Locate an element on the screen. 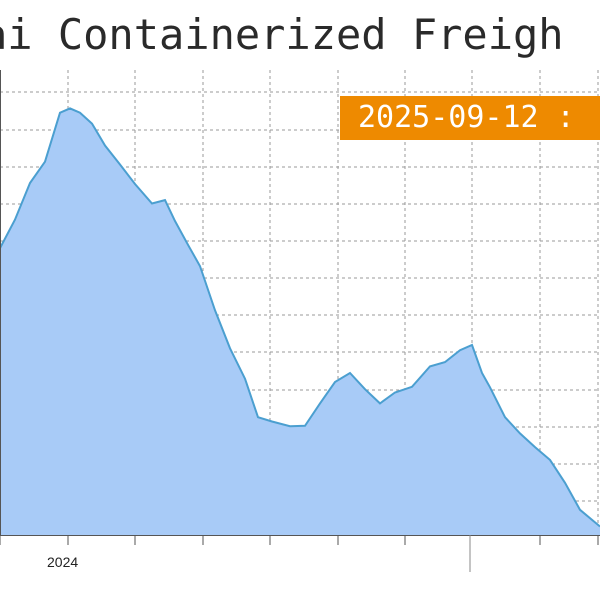 The width and height of the screenshot is (600, 600). chart-title: ai Containerized Freigh is located at coordinates (282, 34).